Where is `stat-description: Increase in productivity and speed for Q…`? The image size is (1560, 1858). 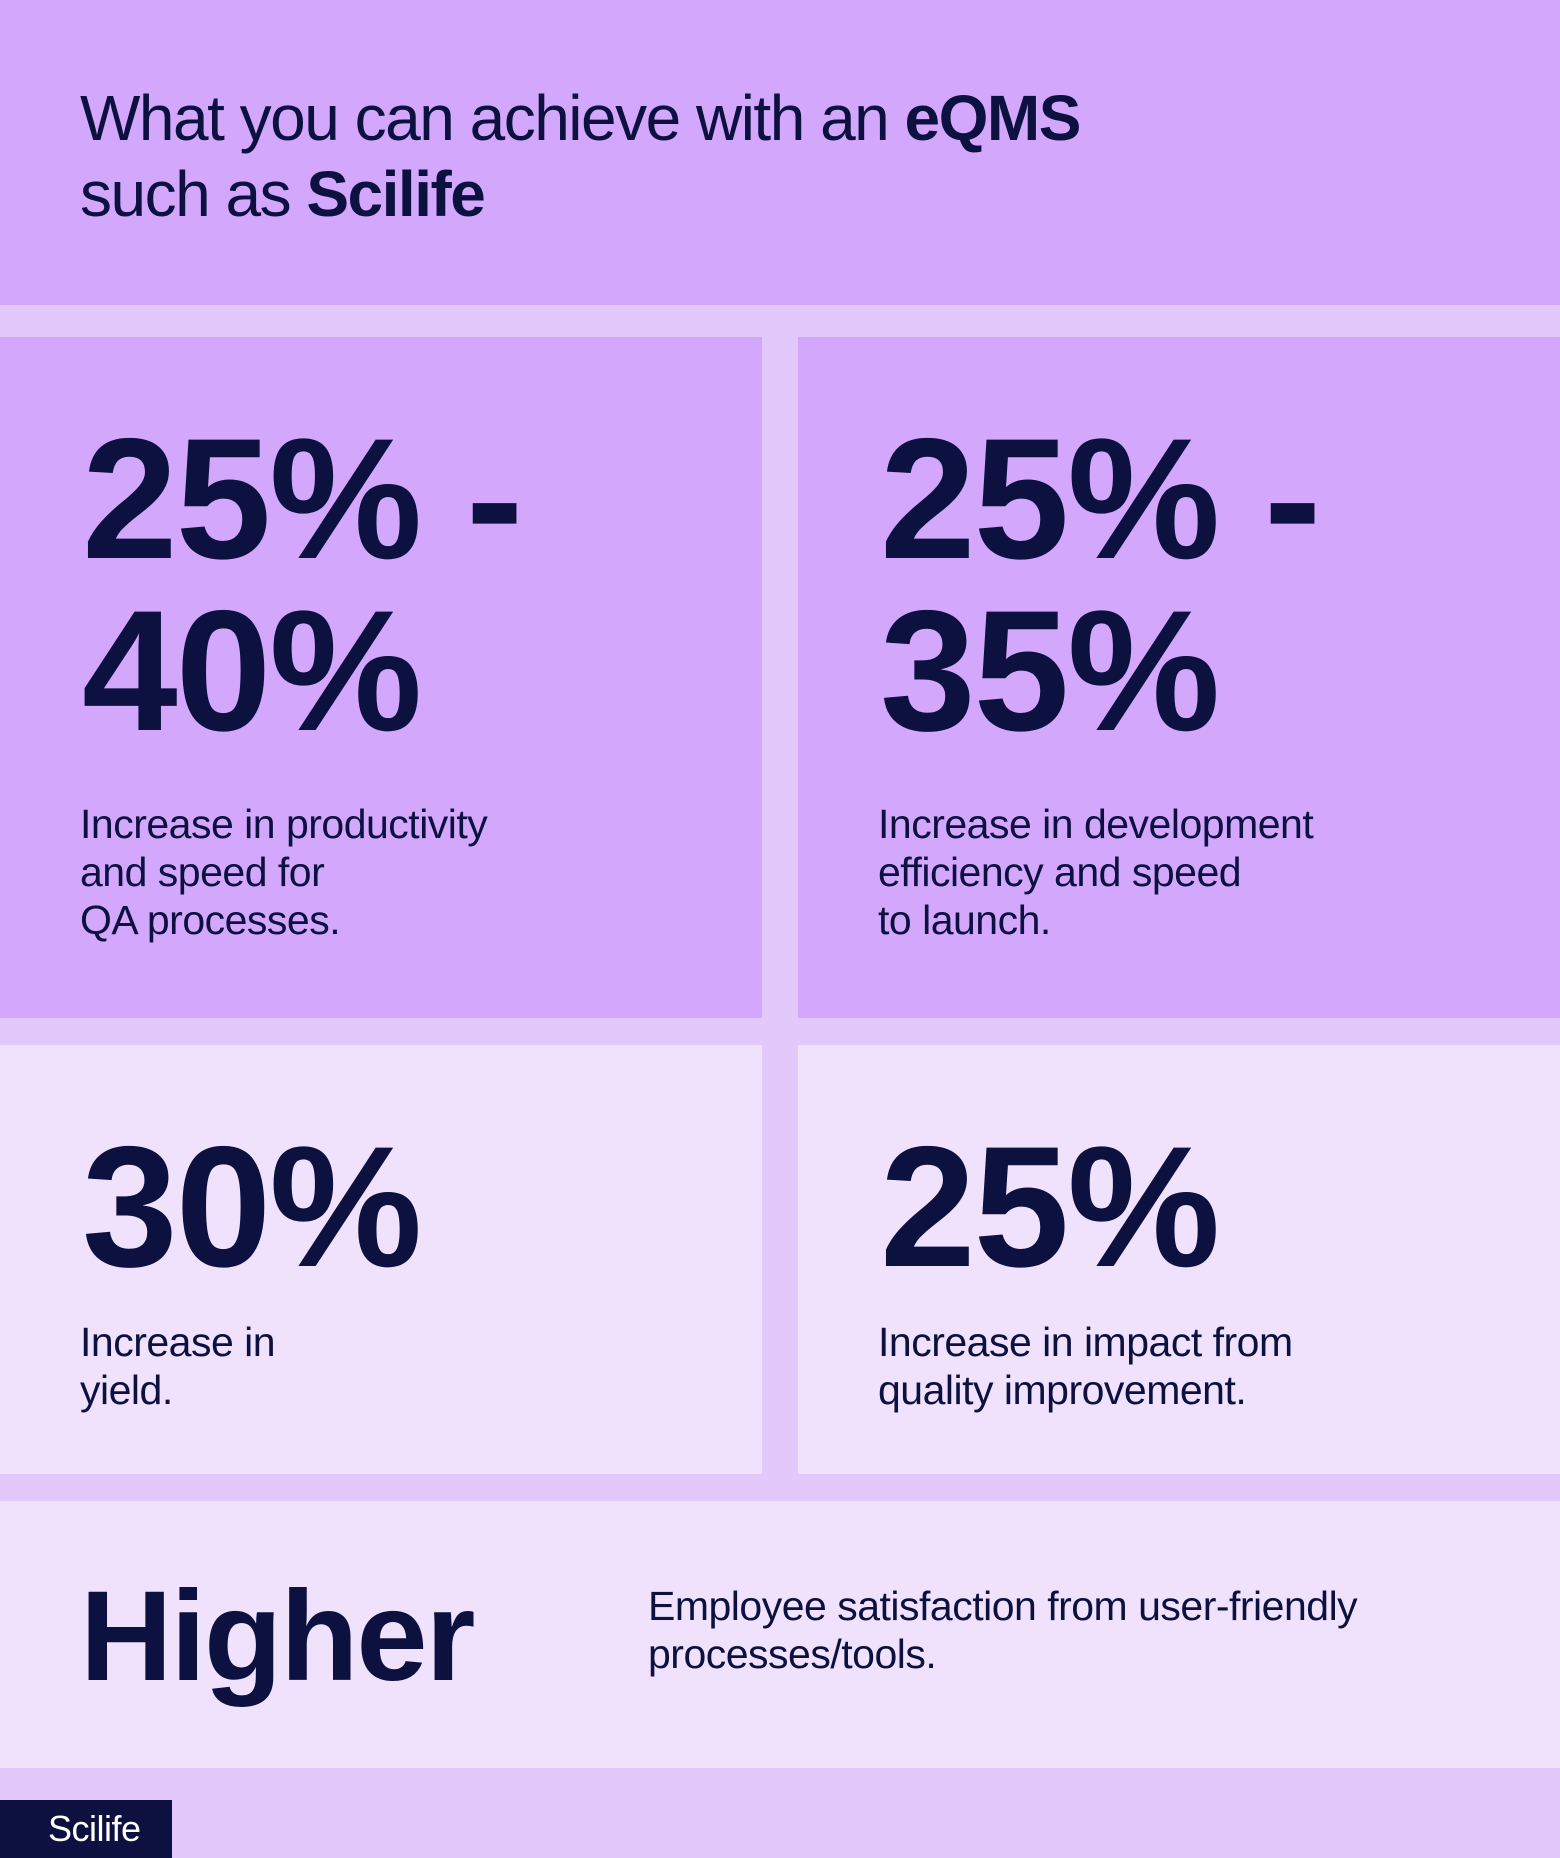 stat-description: Increase in productivity and speed for Q… is located at coordinates (284, 872).